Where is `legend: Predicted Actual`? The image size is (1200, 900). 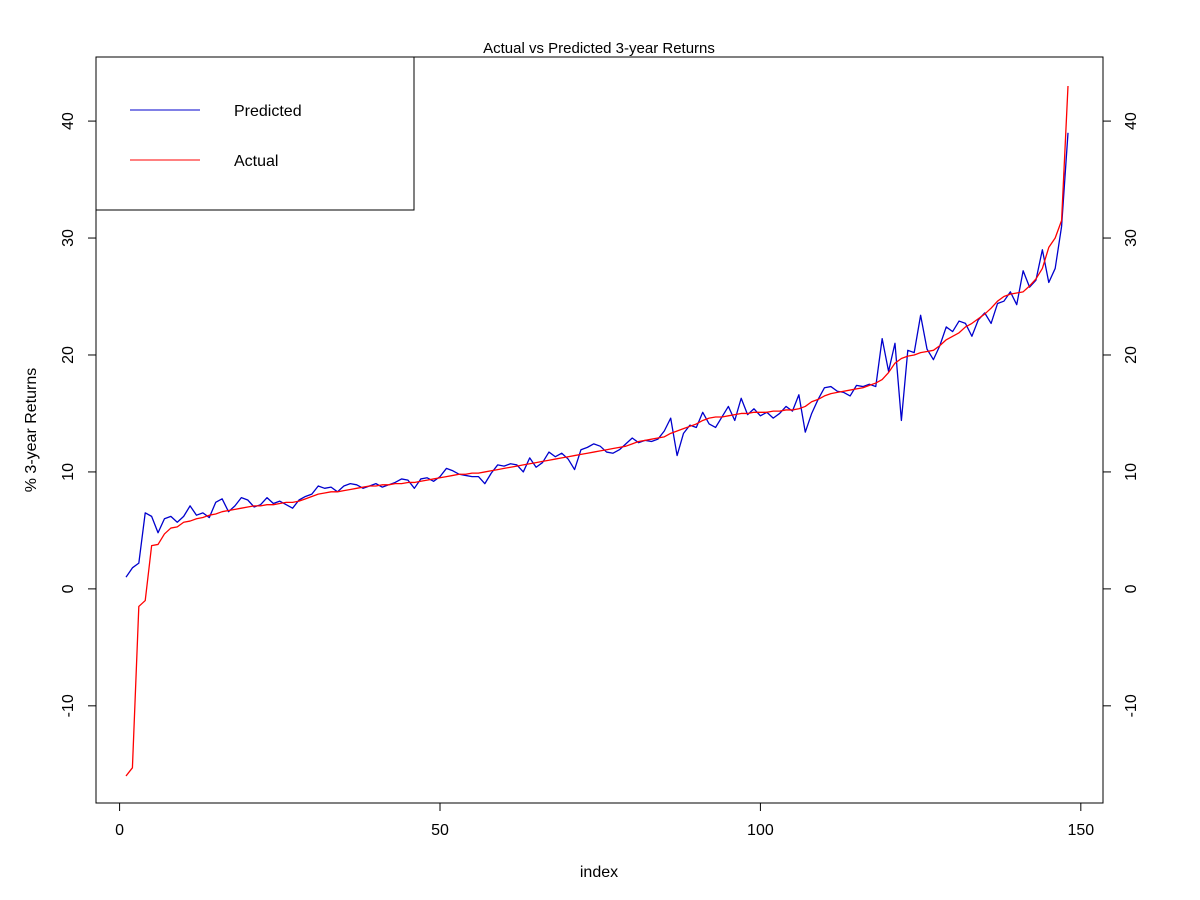
legend: Predicted Actual is located at coordinates (255, 133).